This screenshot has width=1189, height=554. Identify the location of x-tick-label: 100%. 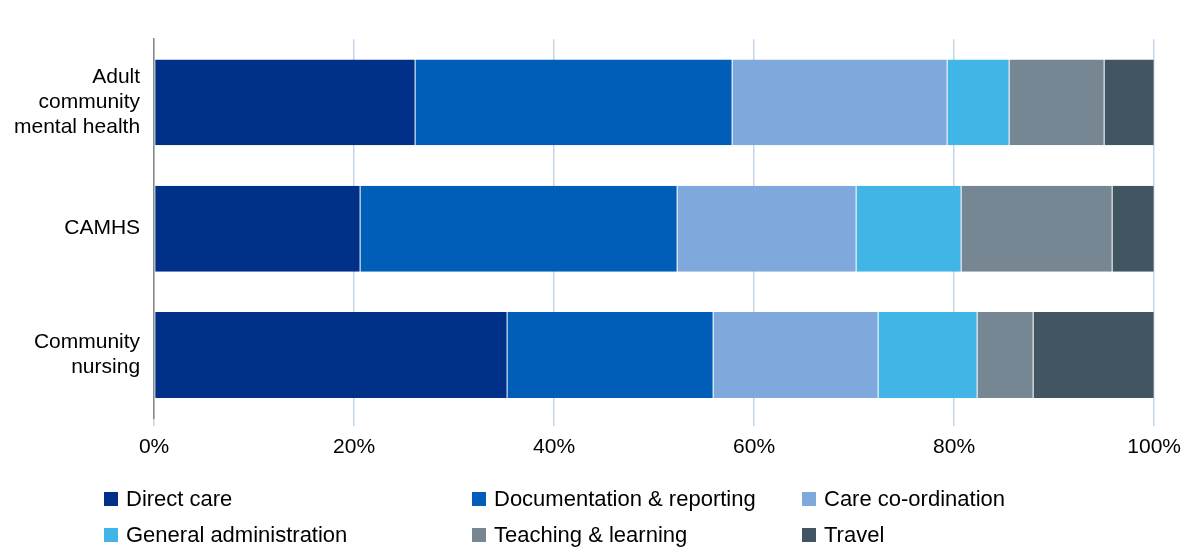
(1154, 445).